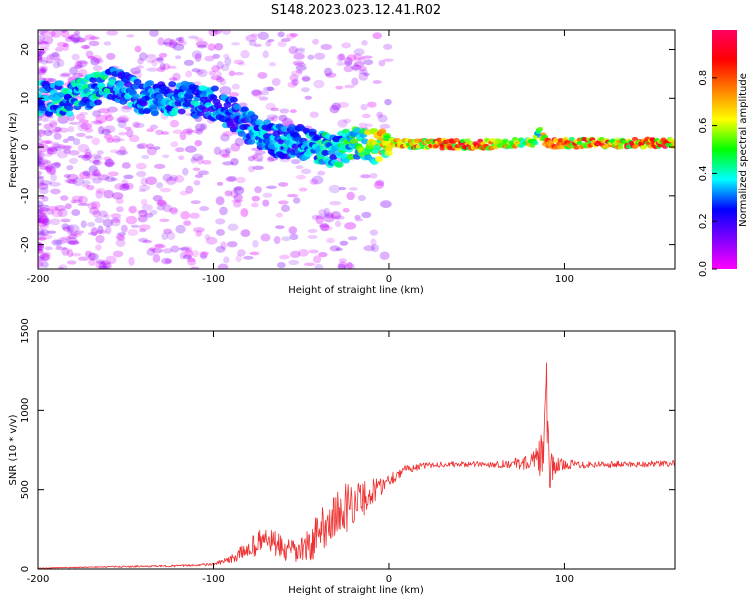  What do you see at coordinates (703, 126) in the screenshot?
I see `colorbar-tick-label: 0.6` at bounding box center [703, 126].